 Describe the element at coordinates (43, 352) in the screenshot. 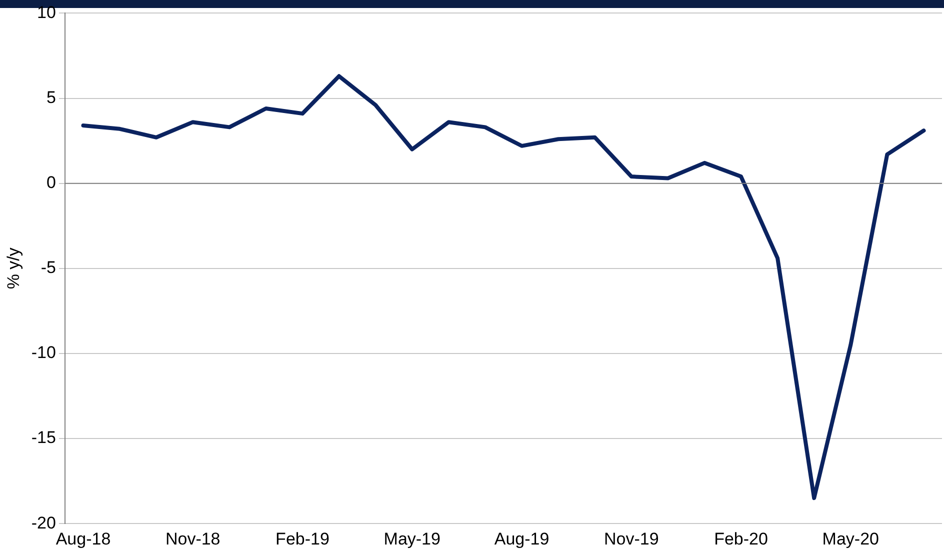

I see `y-tick-label: -10` at that location.